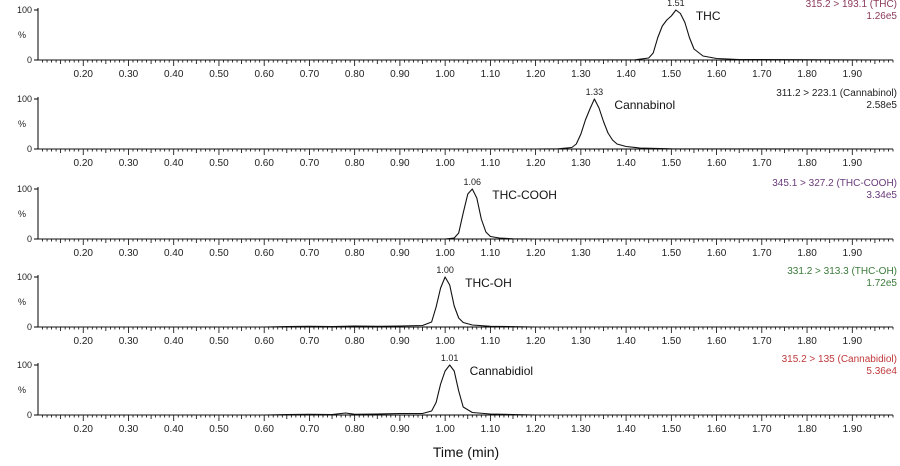 The image size is (900, 466). Describe the element at coordinates (881, 195) in the screenshot. I see `intensity-label: 3.34e5` at that location.